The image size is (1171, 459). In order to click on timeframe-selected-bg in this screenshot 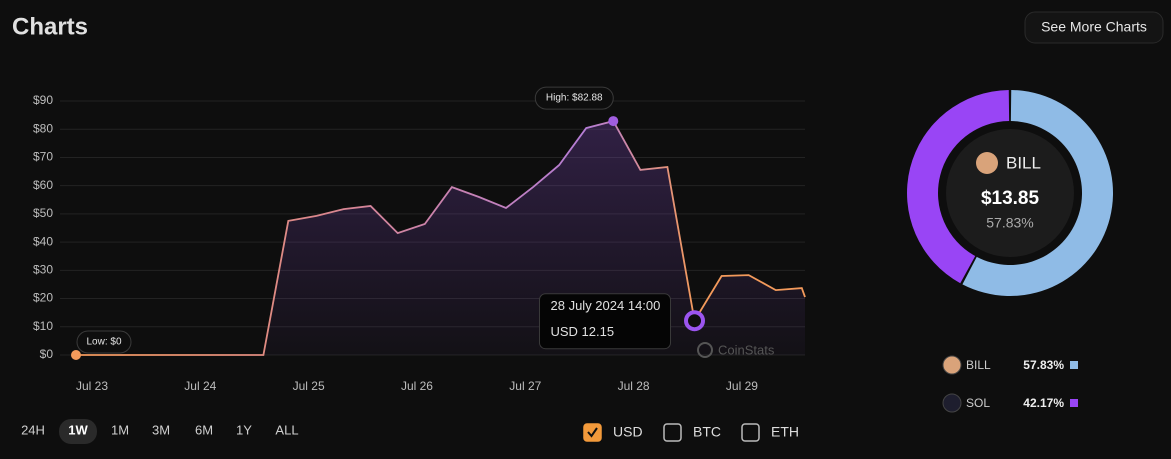, I will do `click(78, 431)`.